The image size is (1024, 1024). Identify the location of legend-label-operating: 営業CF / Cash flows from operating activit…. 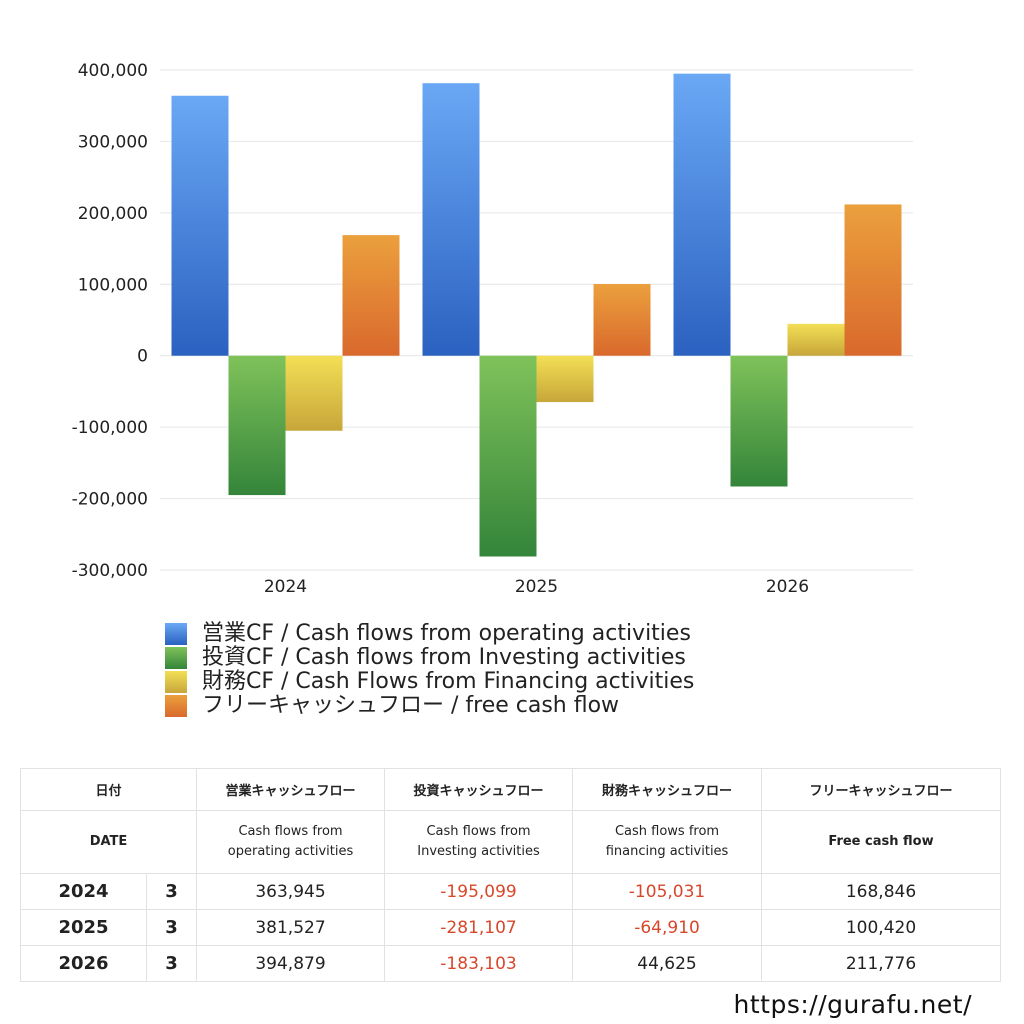
(446, 633).